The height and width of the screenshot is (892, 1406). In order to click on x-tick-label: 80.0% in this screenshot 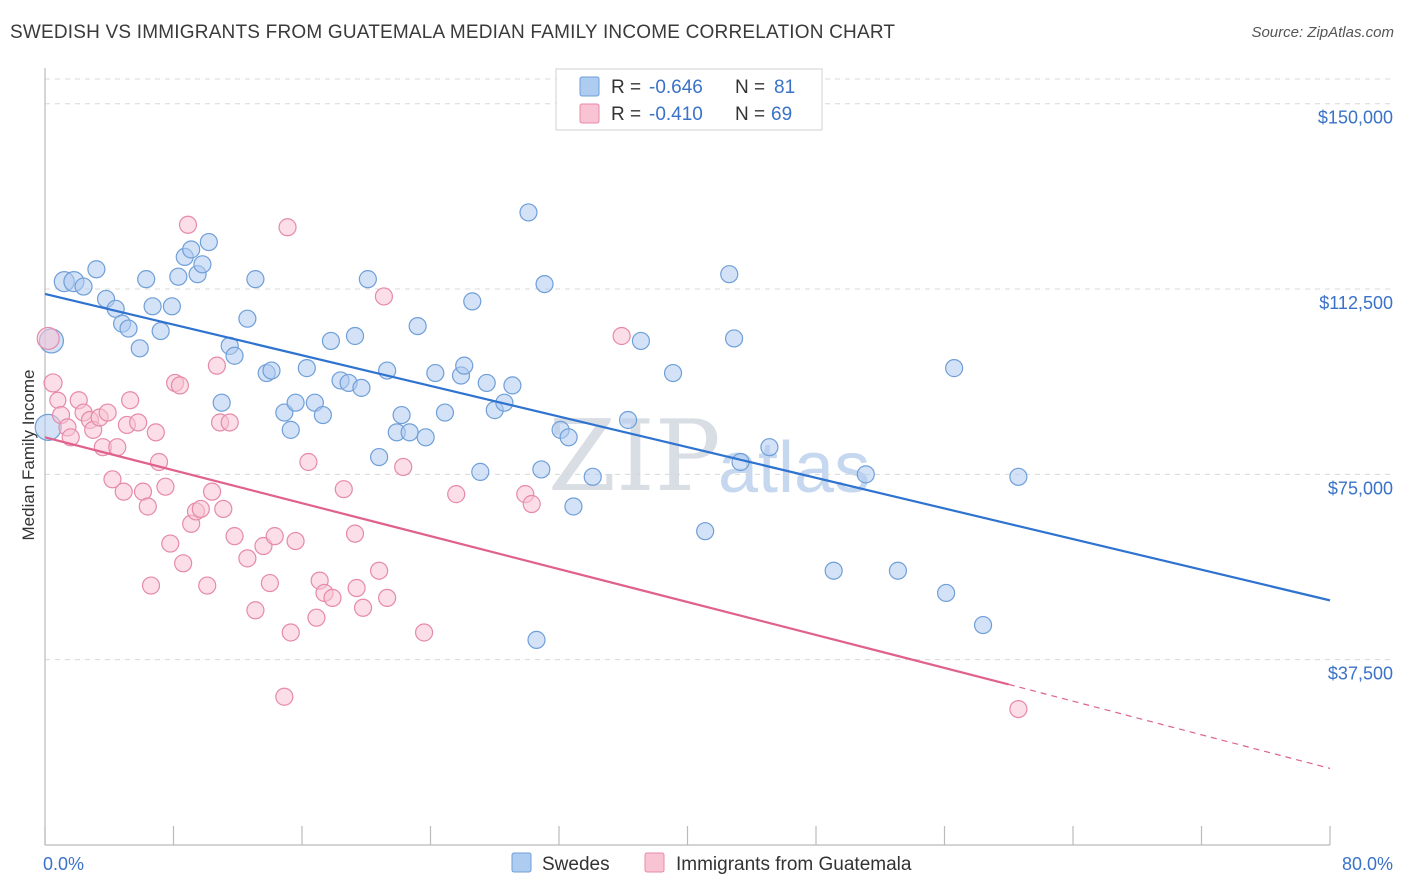, I will do `click(1367, 864)`.